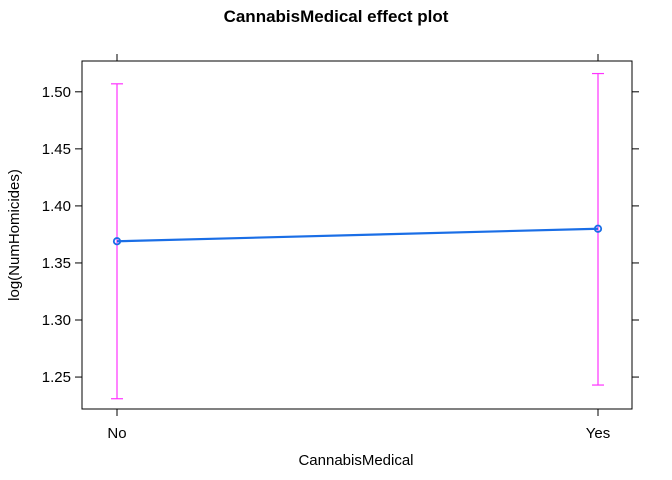  What do you see at coordinates (56, 263) in the screenshot?
I see `y-tick-label: 1.35` at bounding box center [56, 263].